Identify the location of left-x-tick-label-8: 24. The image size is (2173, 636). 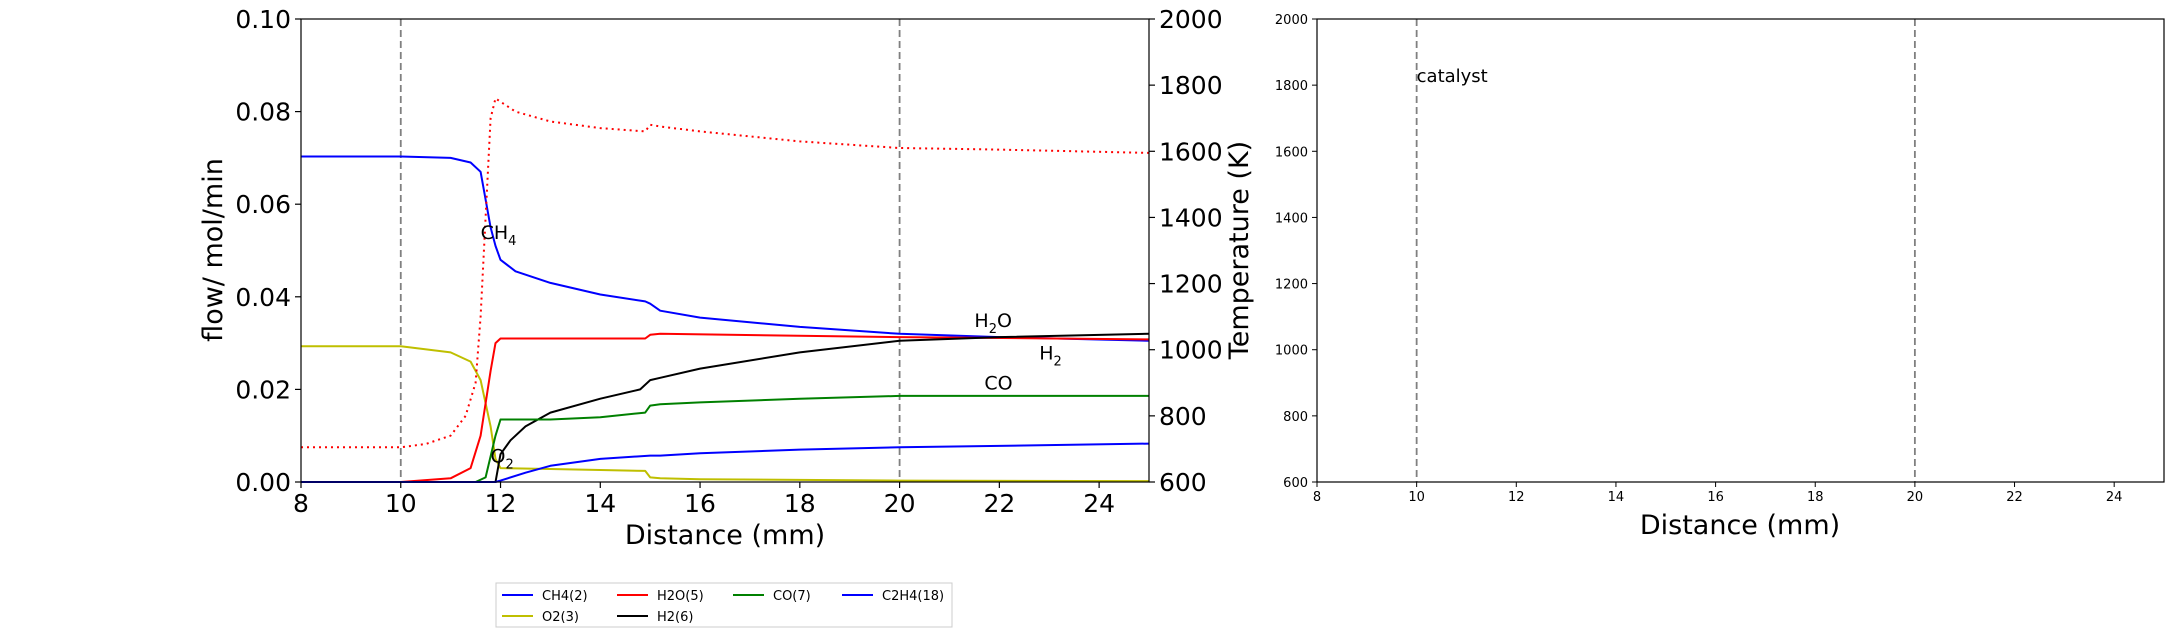
(1099, 503).